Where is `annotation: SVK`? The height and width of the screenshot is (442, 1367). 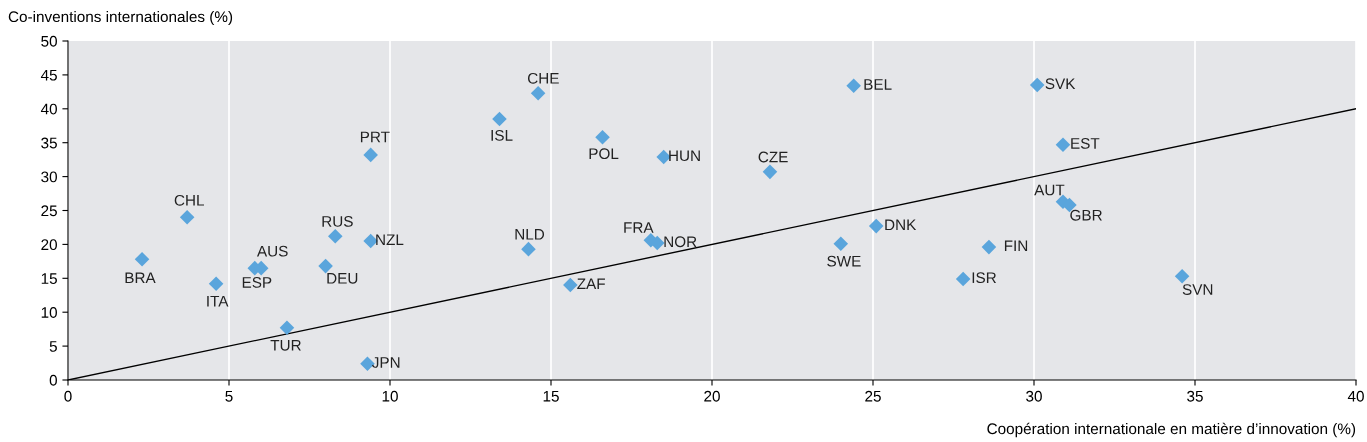 annotation: SVK is located at coordinates (1060, 84).